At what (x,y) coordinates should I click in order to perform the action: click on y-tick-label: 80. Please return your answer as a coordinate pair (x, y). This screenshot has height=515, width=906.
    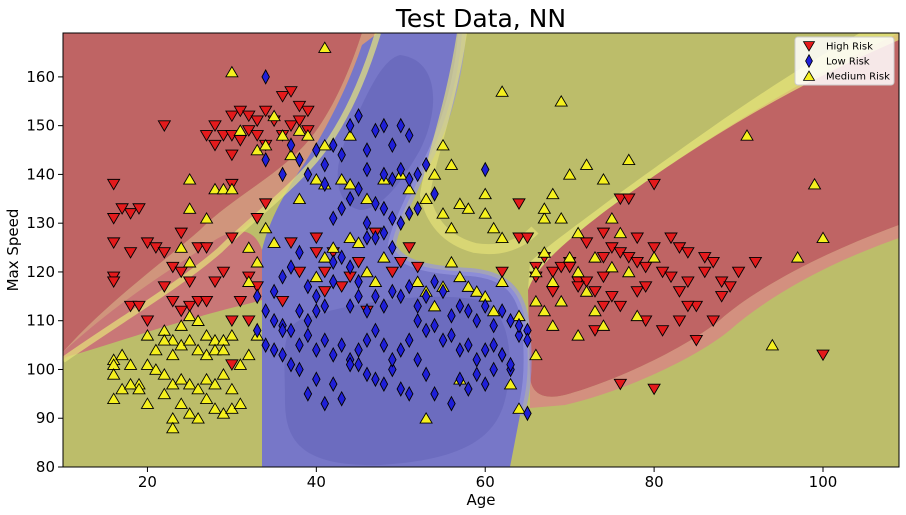
    Looking at the image, I should click on (45, 467).